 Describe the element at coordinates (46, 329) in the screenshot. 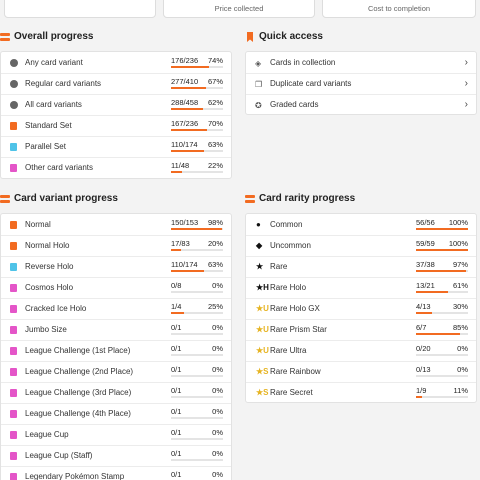

I see `row-label: Jumbo Size` at that location.